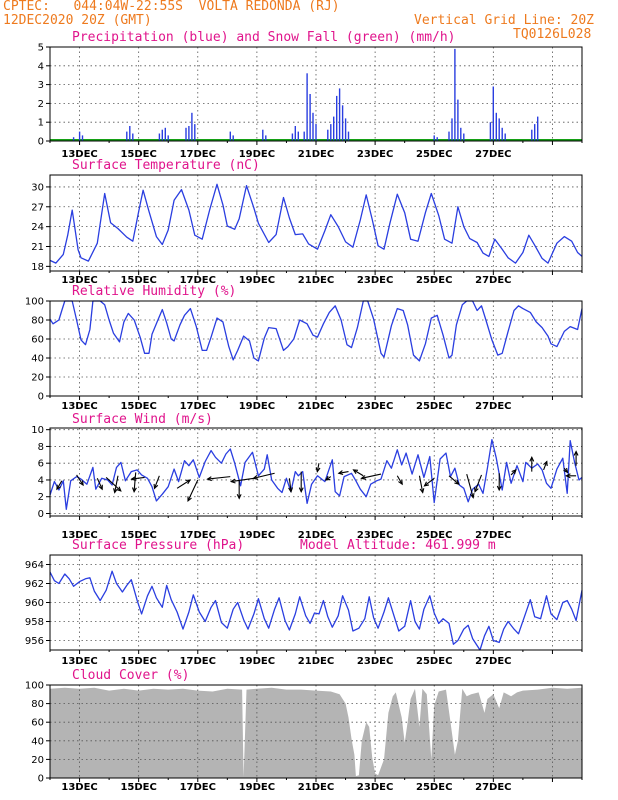 The width and height of the screenshot is (618, 800). I want to click on series-line, so click(316, 331).